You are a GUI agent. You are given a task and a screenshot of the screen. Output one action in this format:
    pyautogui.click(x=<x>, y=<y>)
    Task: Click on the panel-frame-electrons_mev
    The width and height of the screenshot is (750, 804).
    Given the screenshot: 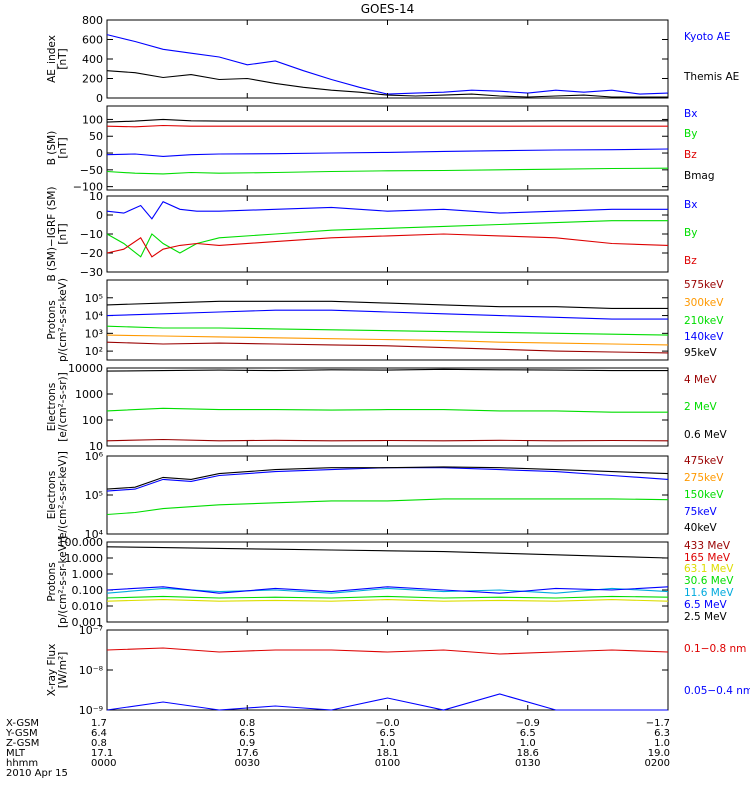 What is the action you would take?
    pyautogui.click(x=387, y=407)
    